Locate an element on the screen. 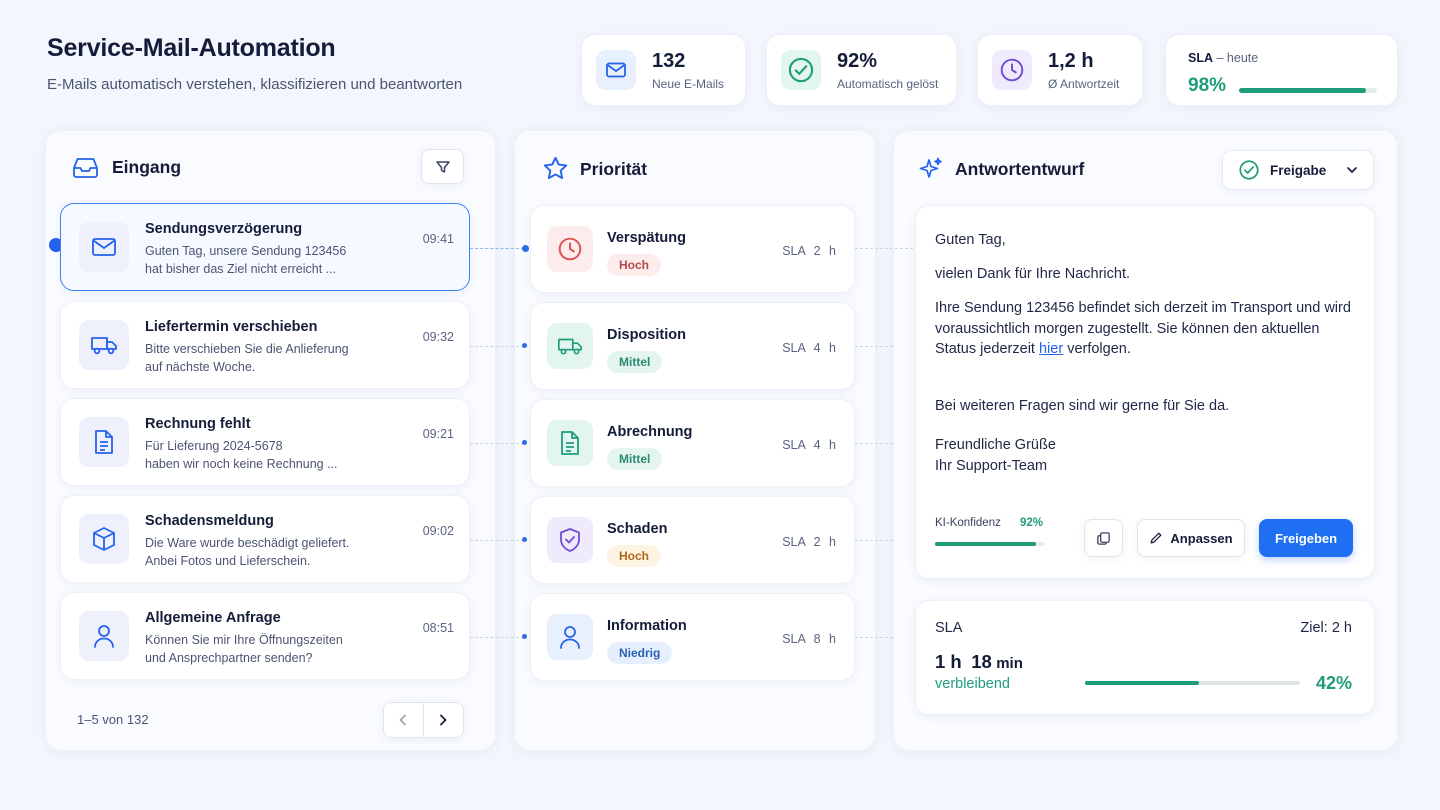 This screenshot has width=1440, height=810. pencil-icon is located at coordinates (1156, 538).